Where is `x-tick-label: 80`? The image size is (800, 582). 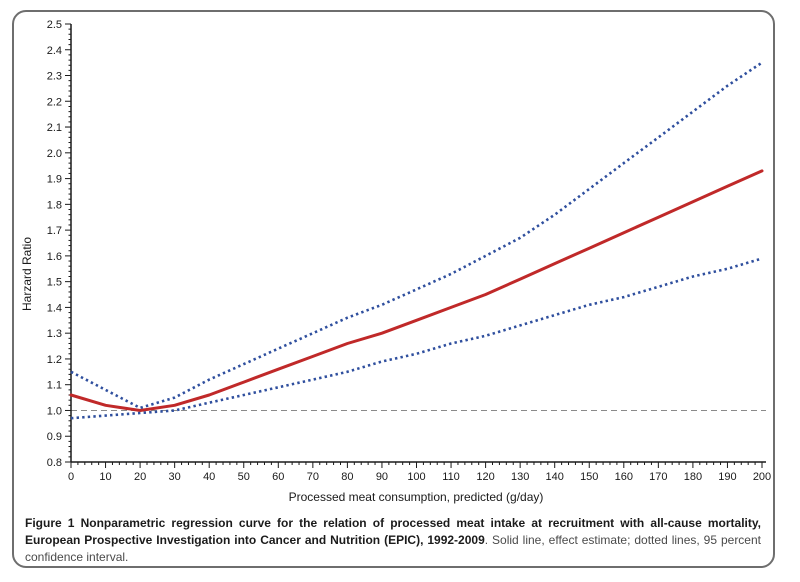
x-tick-label: 80 is located at coordinates (347, 477).